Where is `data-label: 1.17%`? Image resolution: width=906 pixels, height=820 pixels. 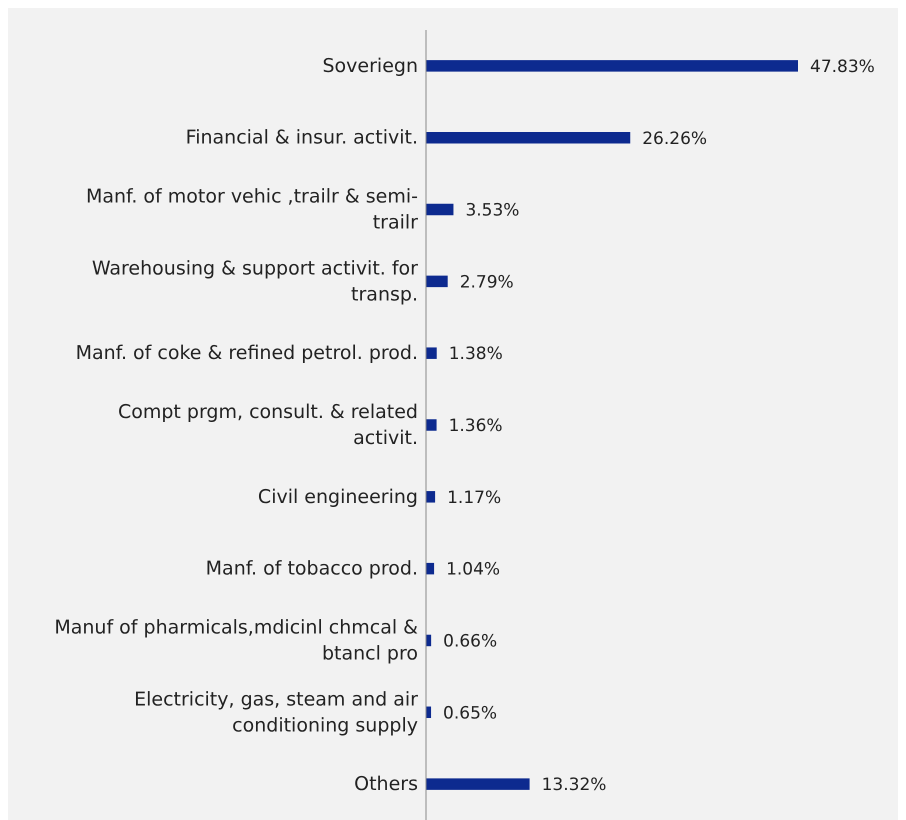
data-label: 1.17% is located at coordinates (474, 498).